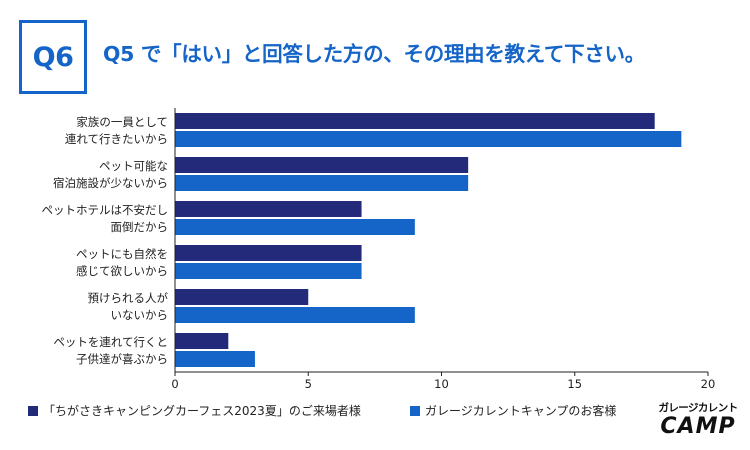  I want to click on legend-item-series2: ガレージカレントキャンプのお客様, so click(513, 410).